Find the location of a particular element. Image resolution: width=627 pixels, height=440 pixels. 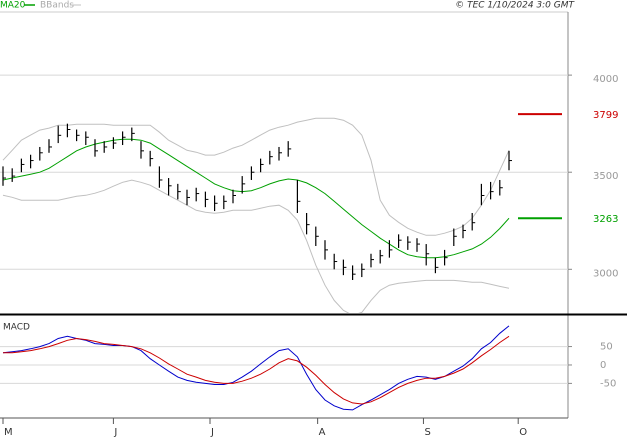

y-tick-label: 0 is located at coordinates (603, 365).